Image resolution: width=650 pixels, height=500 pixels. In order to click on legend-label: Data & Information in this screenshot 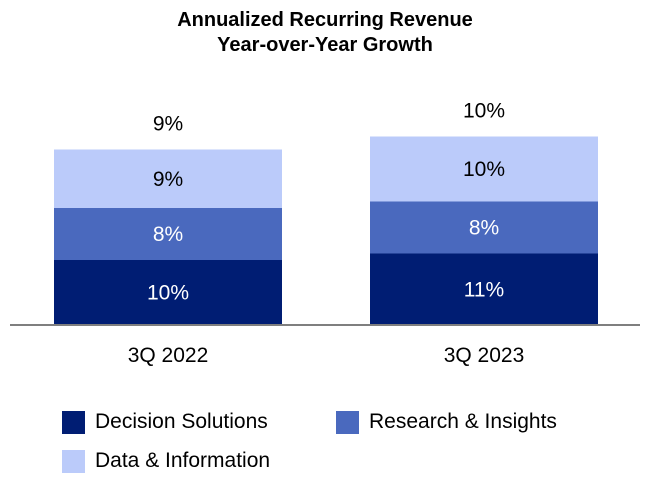, I will do `click(183, 460)`.